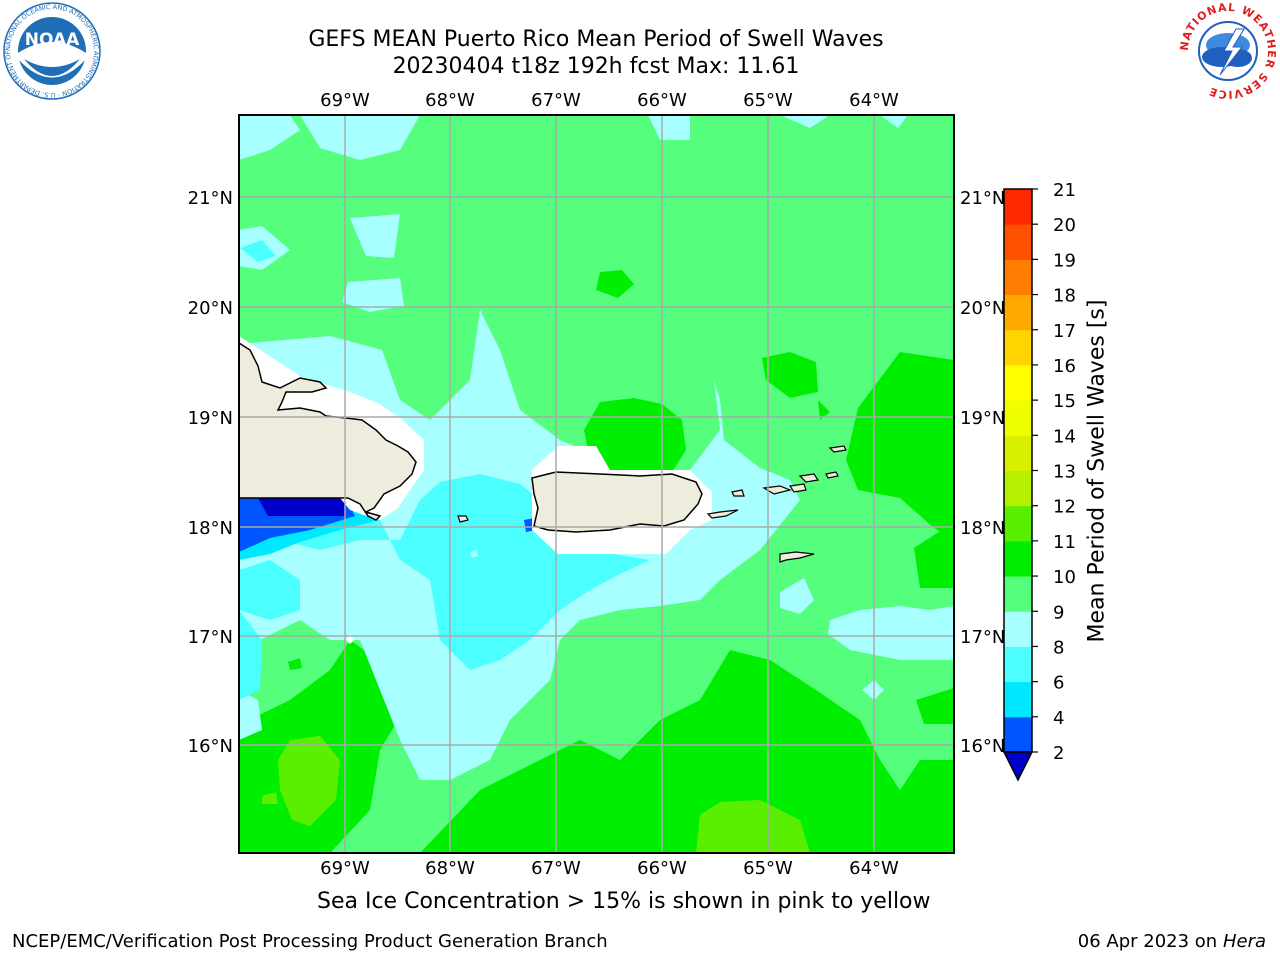  What do you see at coordinates (982, 637) in the screenshot?
I see `lat-label-right: 17°N` at bounding box center [982, 637].